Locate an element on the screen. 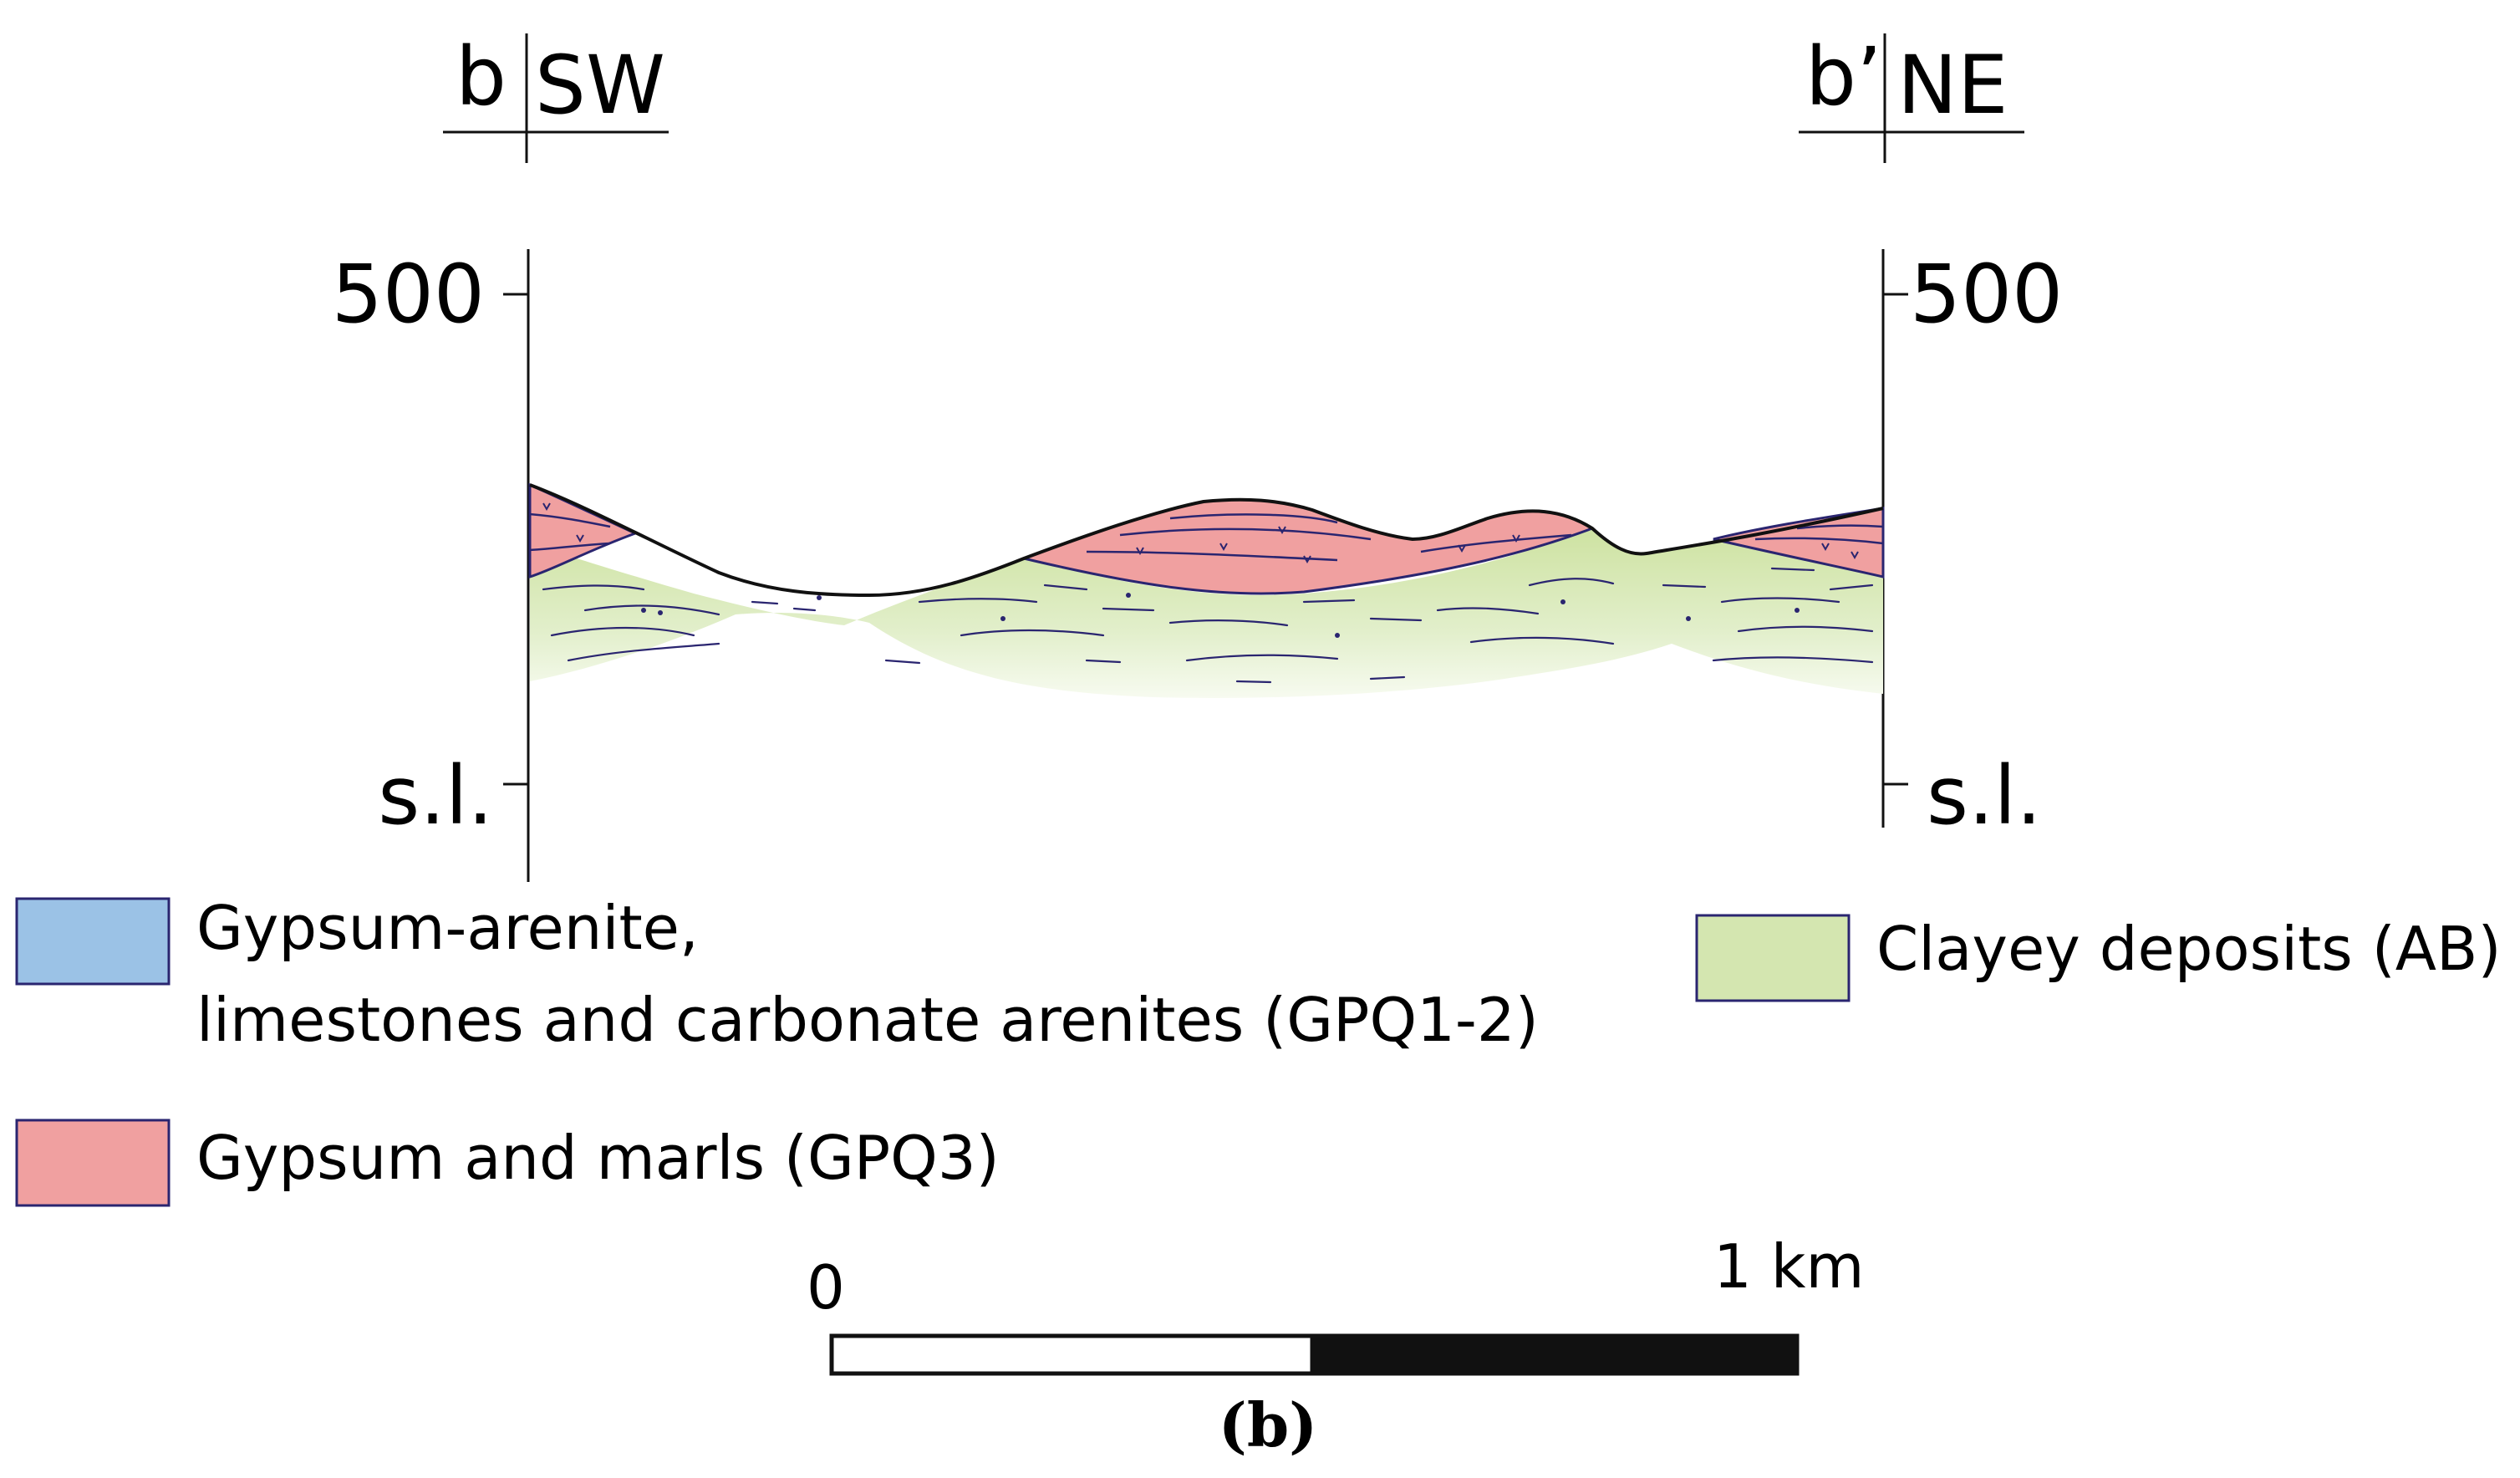 The image size is (2520, 1478). left-marker-label: b is located at coordinates (481, 77).